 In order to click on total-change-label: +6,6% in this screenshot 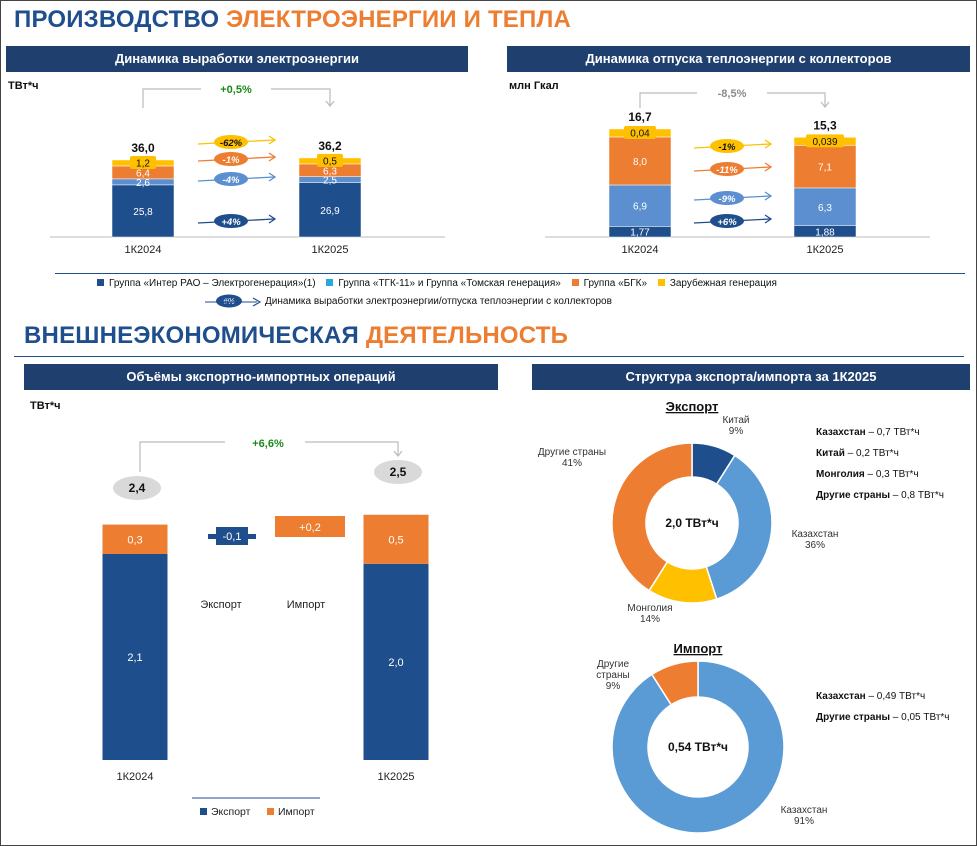, I will do `click(268, 444)`.